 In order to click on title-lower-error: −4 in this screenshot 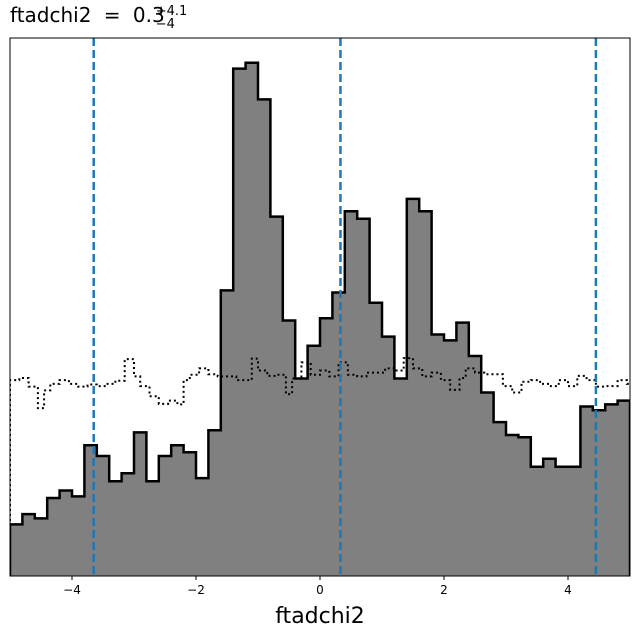, I will do `click(165, 24)`.